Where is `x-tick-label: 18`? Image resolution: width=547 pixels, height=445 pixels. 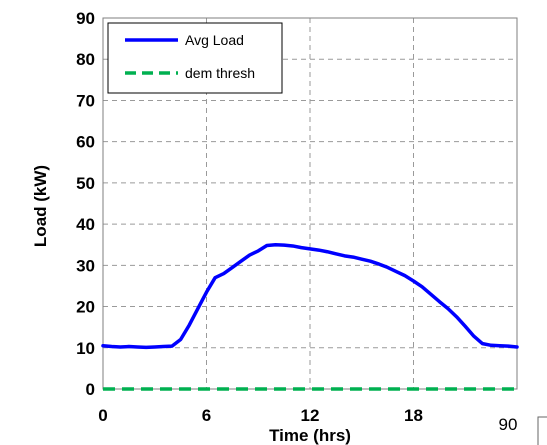 x-tick-label: 18 is located at coordinates (413, 415).